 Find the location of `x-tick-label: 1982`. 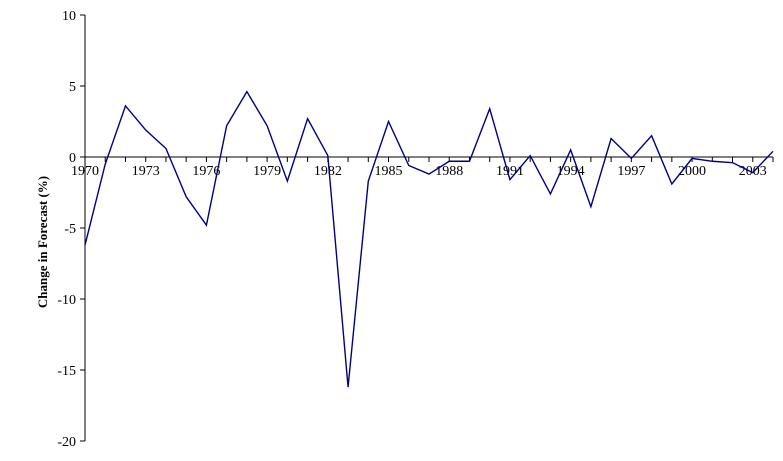

x-tick-label: 1982 is located at coordinates (328, 171).